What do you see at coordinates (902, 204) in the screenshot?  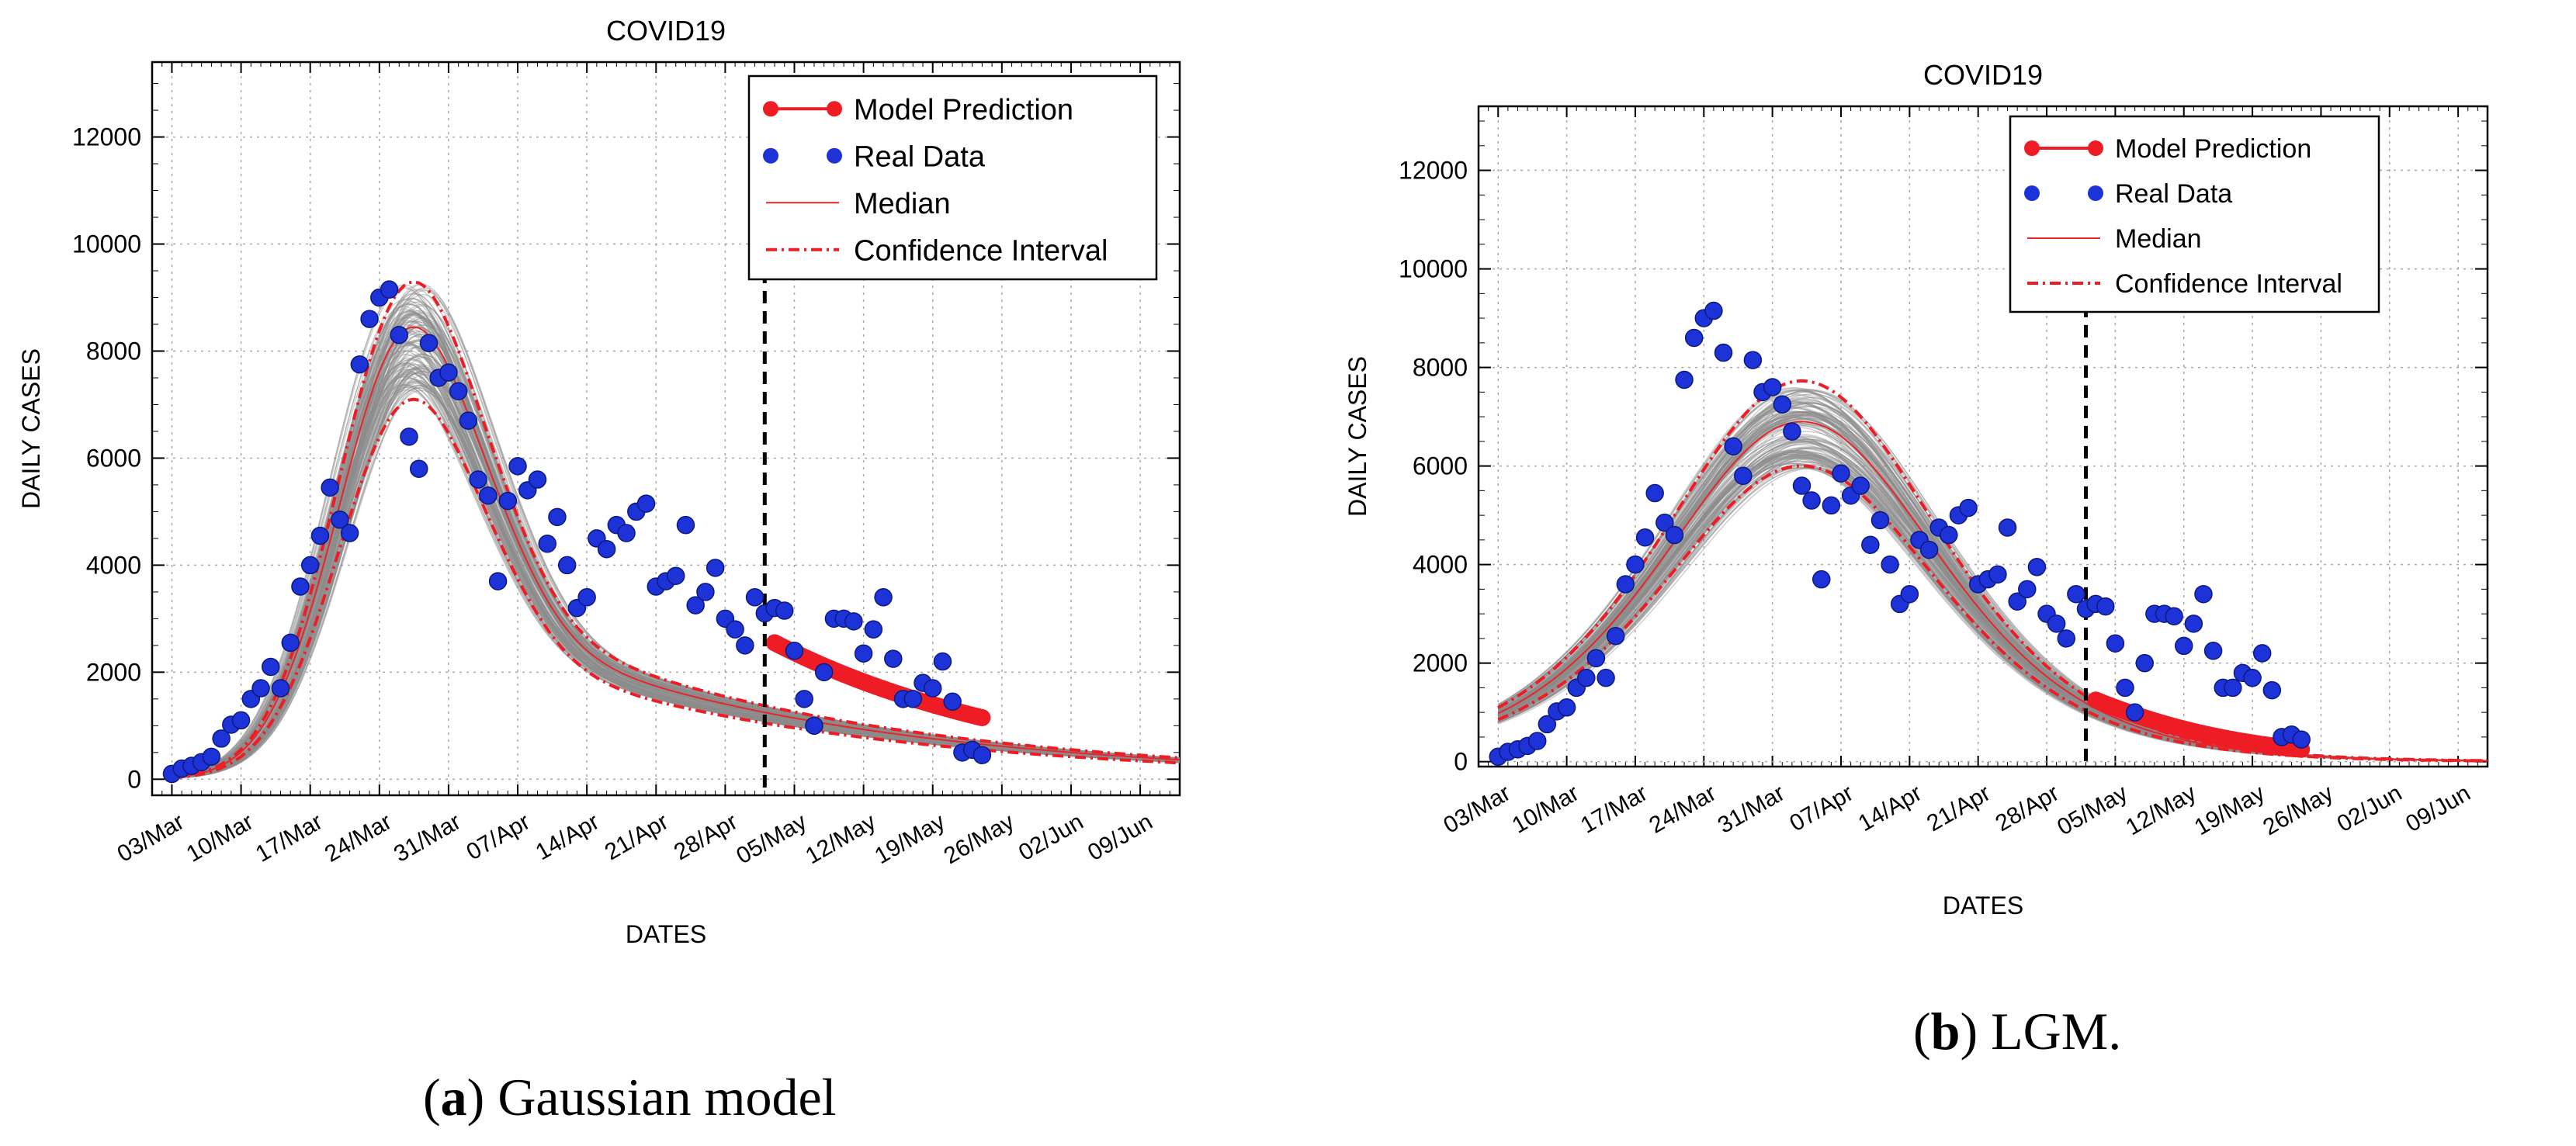 I see `legend-label: Median` at bounding box center [902, 204].